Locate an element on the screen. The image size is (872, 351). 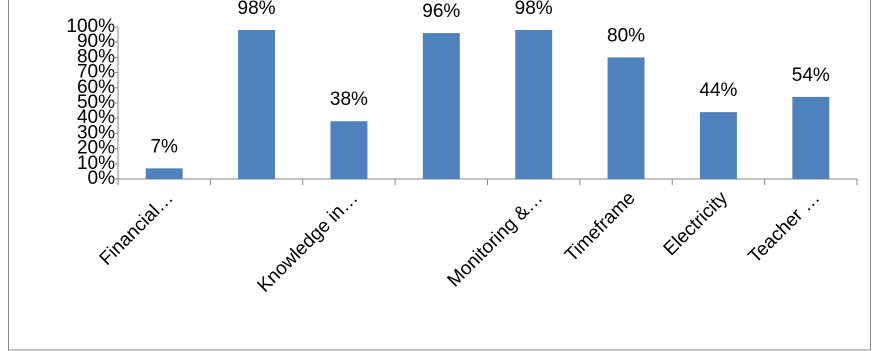
y-tick-label: 70% is located at coordinates (96, 72).